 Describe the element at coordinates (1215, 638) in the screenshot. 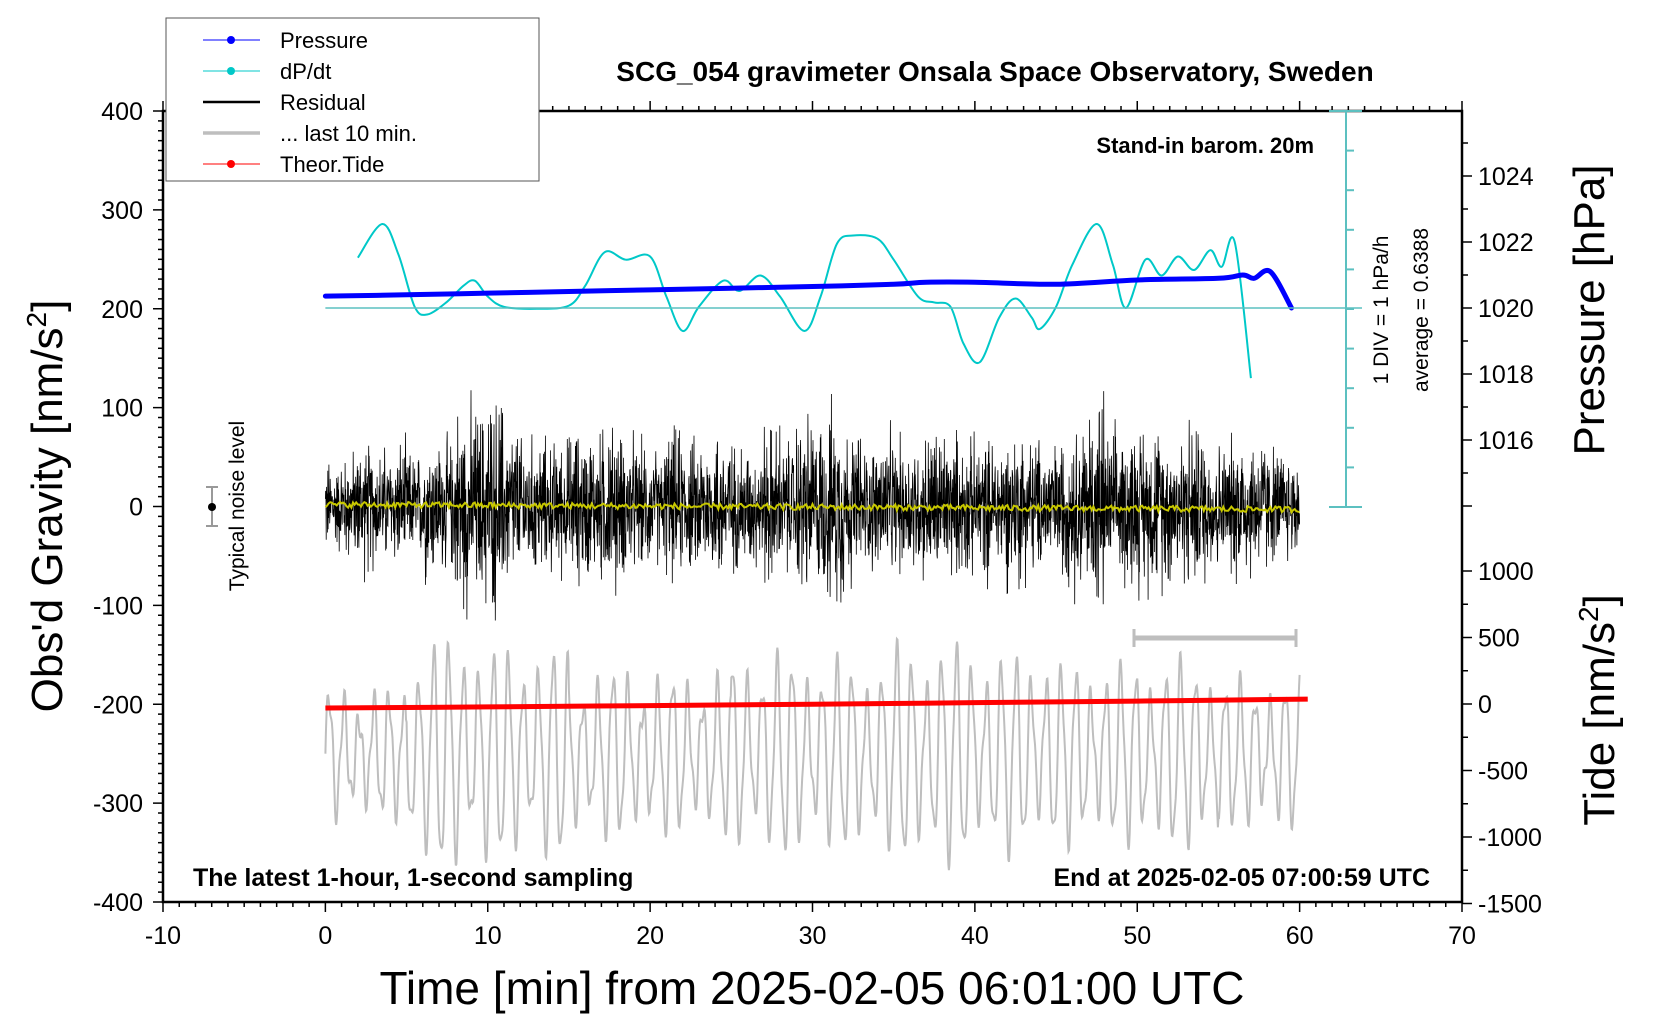

I see `last-10-min-span` at that location.